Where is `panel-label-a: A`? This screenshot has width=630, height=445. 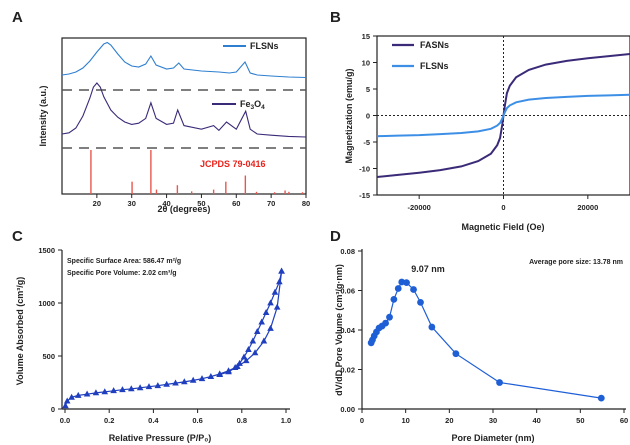 panel-label-a: A is located at coordinates (17, 17).